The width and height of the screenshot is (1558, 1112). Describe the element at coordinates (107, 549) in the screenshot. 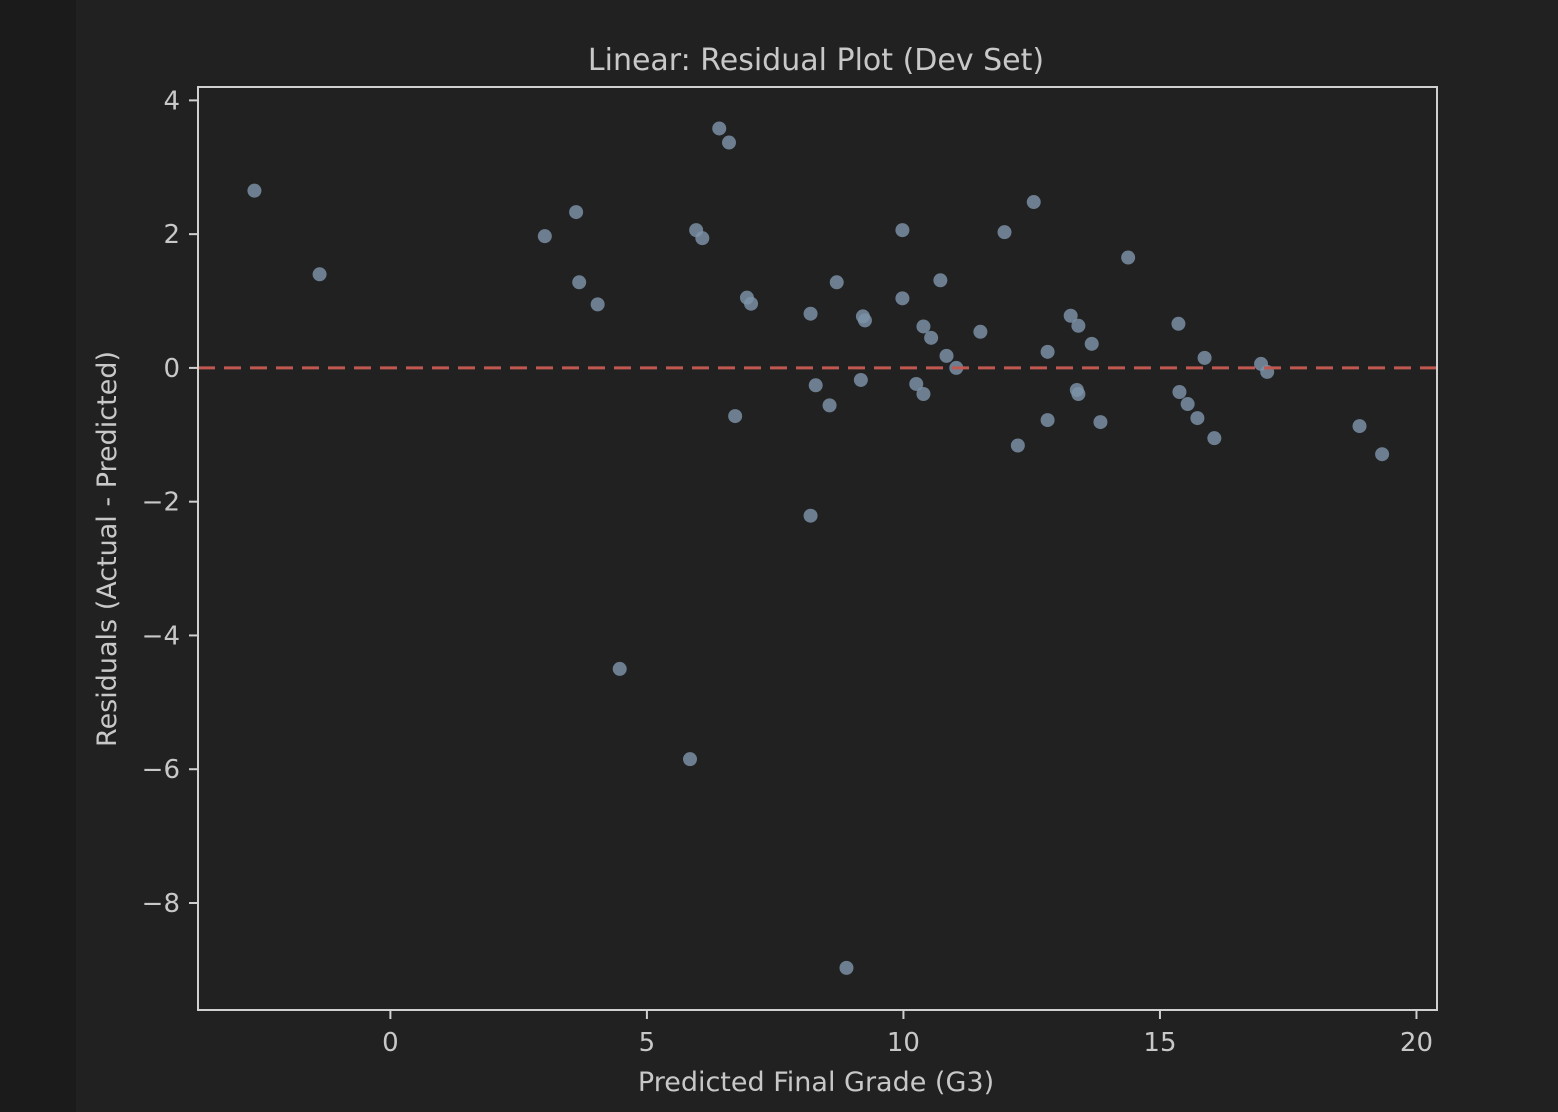

I see `y-axis-label: Residuals (Actual - Predicted)` at that location.